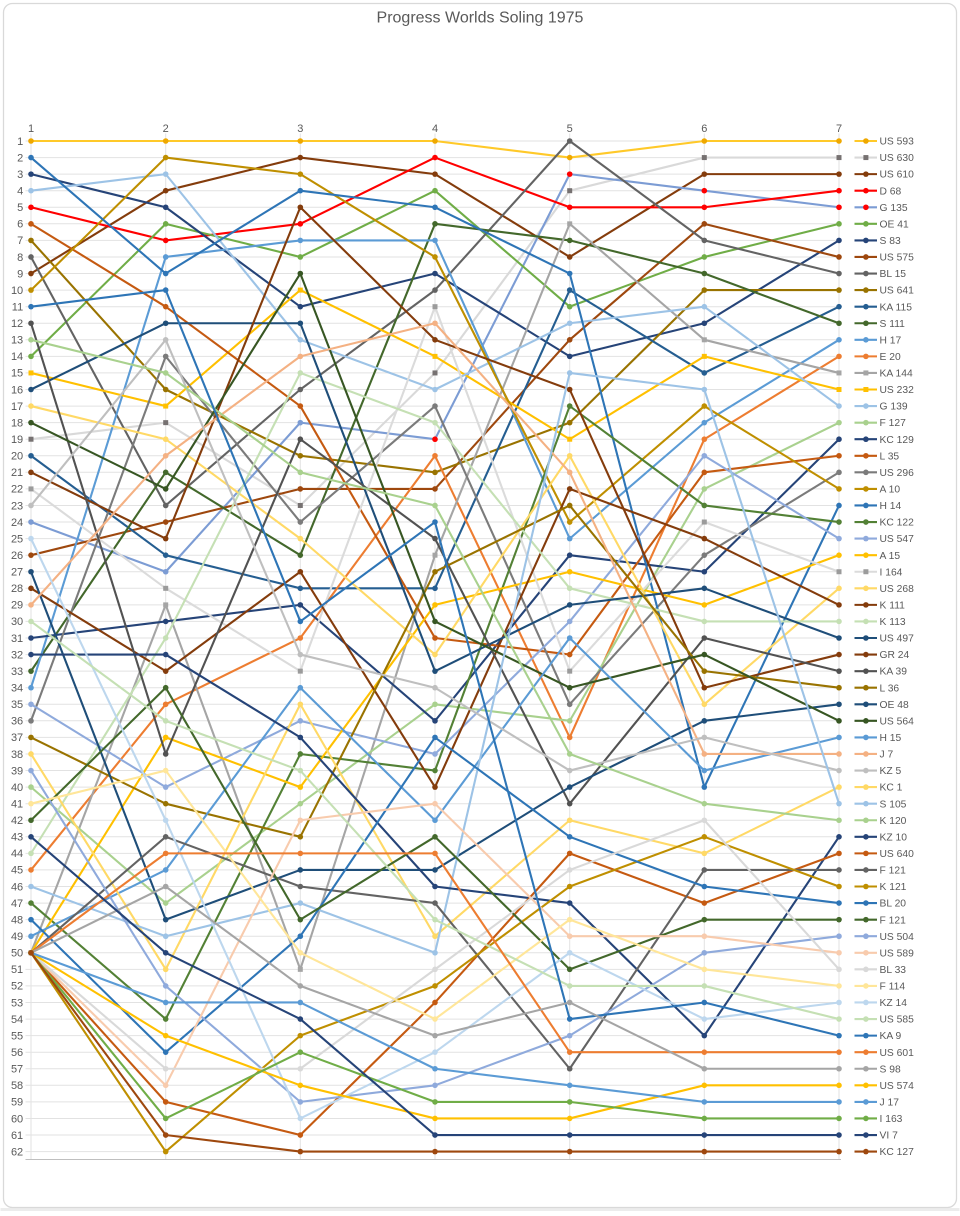 Image resolution: width=960 pixels, height=1216 pixels. What do you see at coordinates (897, 158) in the screenshot?
I see `svg-text: US 630` at bounding box center [897, 158].